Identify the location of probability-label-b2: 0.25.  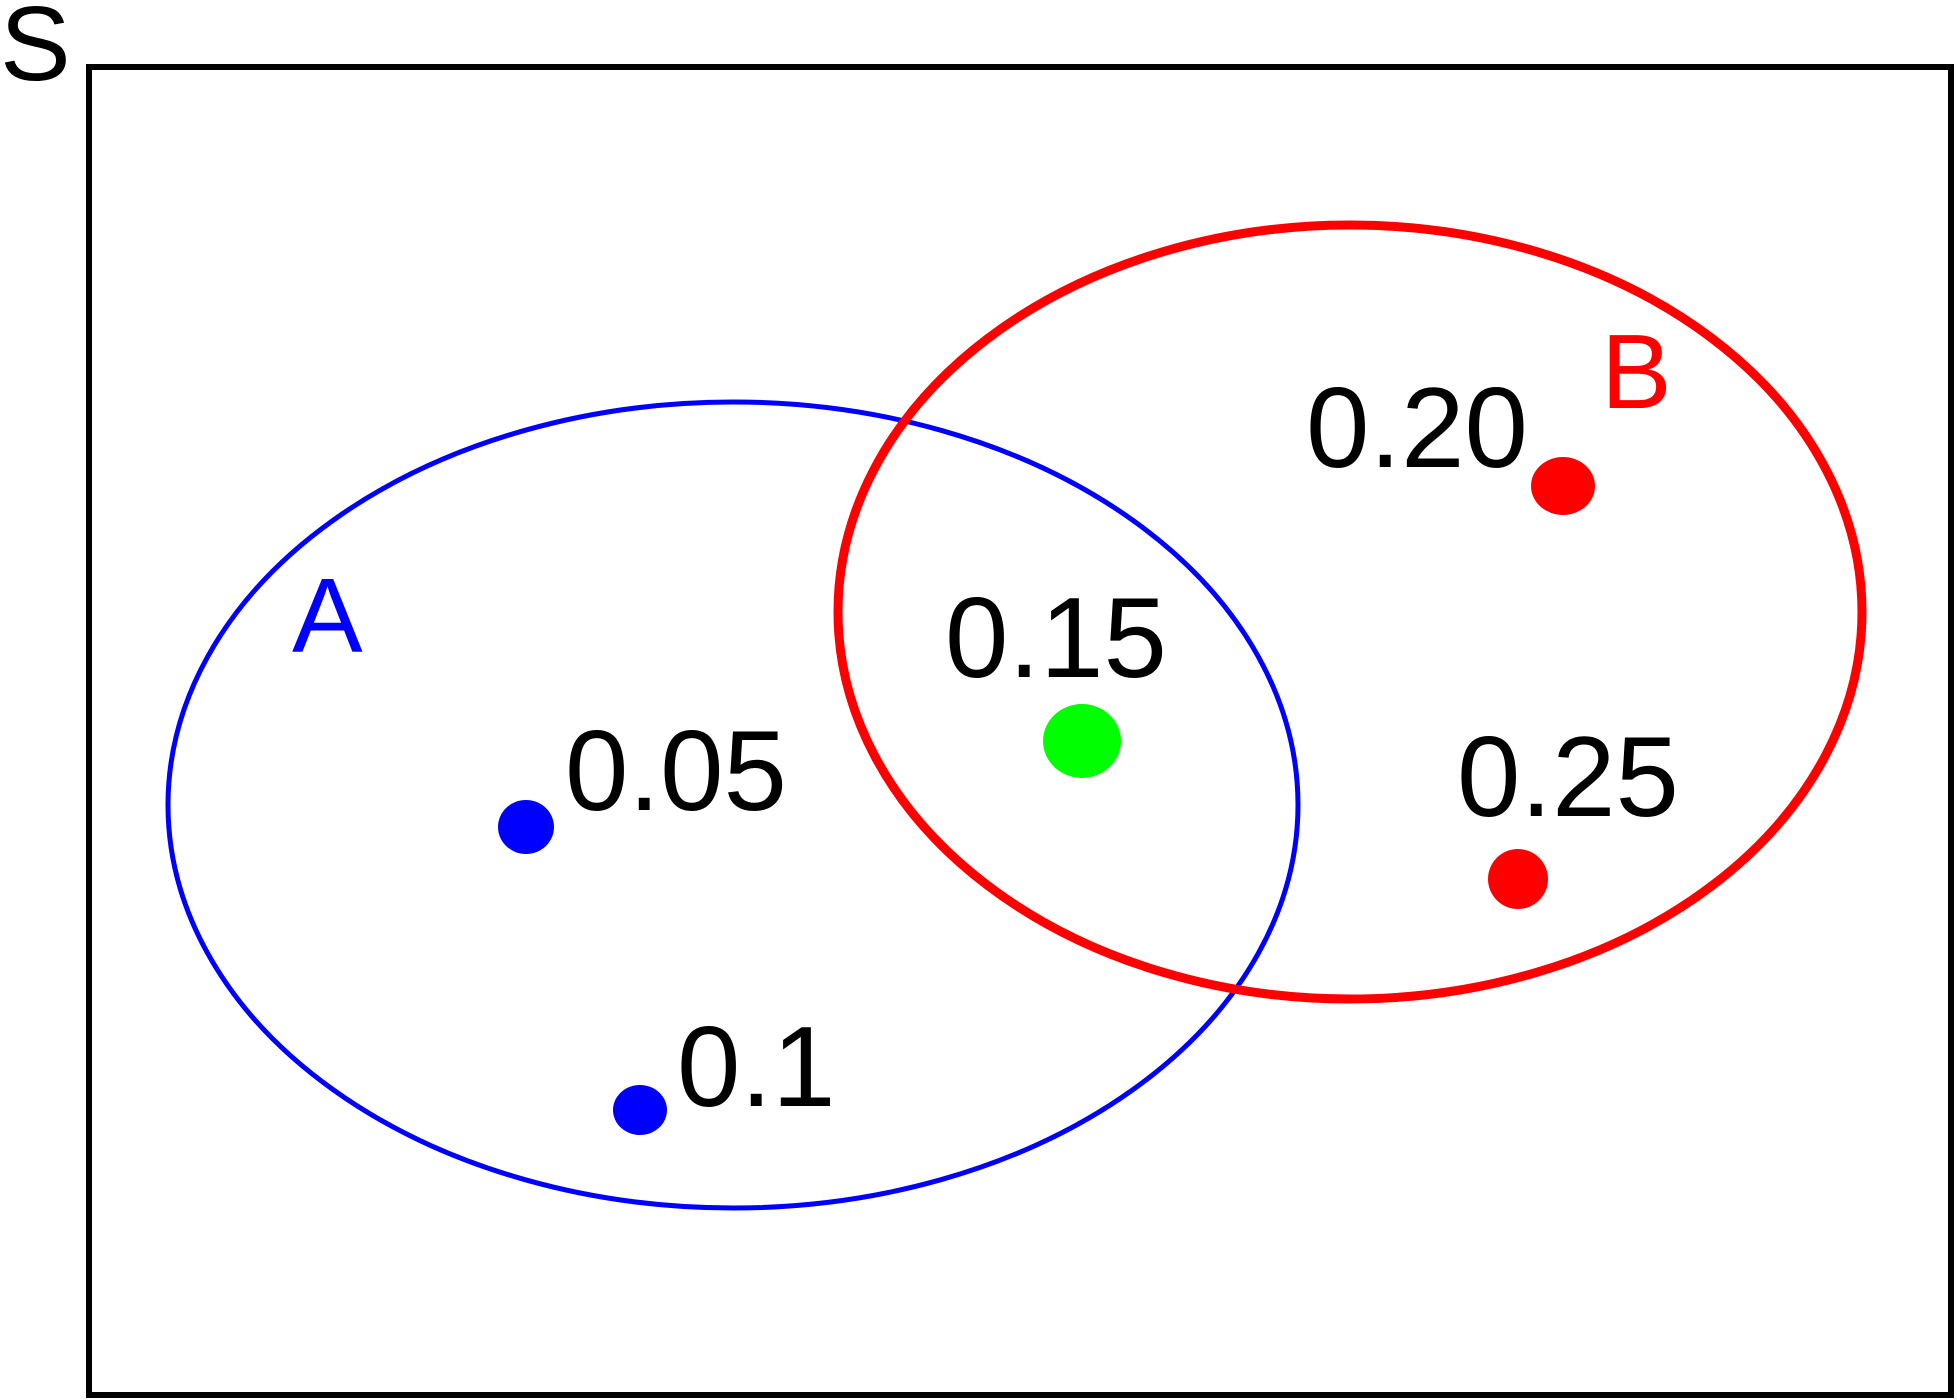
(1568, 777).